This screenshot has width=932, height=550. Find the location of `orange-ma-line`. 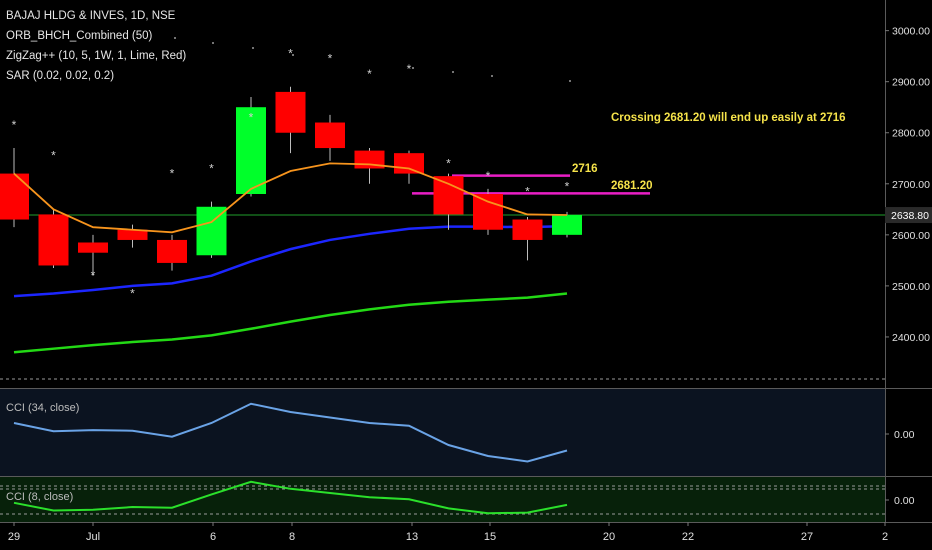

orange-ma-line is located at coordinates (290, 198).